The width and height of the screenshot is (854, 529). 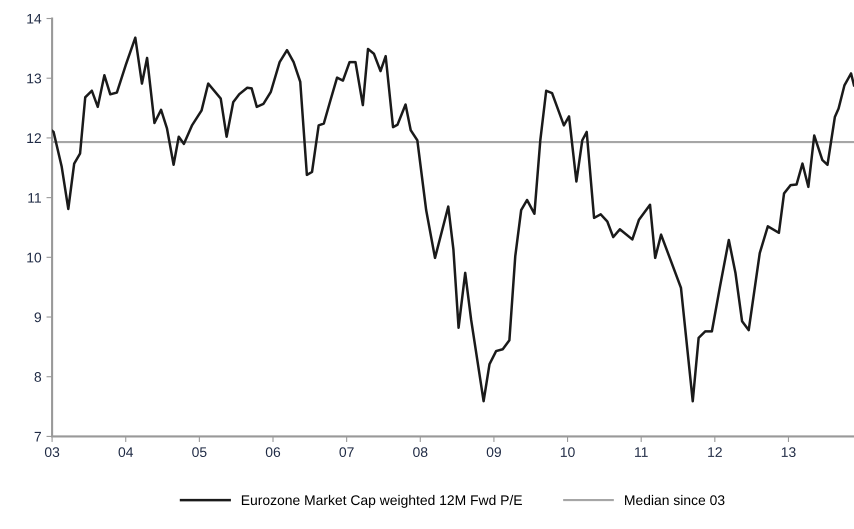 I want to click on x-tick-label: 13, so click(x=789, y=452).